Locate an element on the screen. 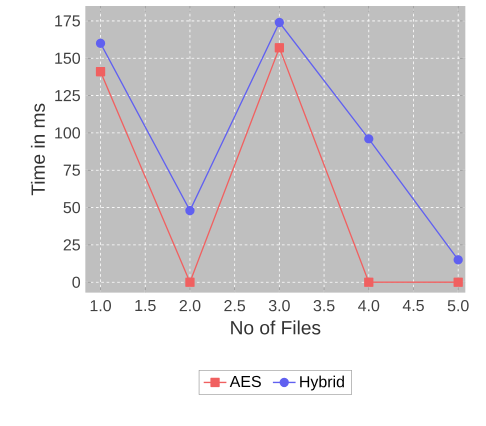 Image resolution: width=486 pixels, height=426 pixels. y-tick-label: 25 is located at coordinates (72, 245).